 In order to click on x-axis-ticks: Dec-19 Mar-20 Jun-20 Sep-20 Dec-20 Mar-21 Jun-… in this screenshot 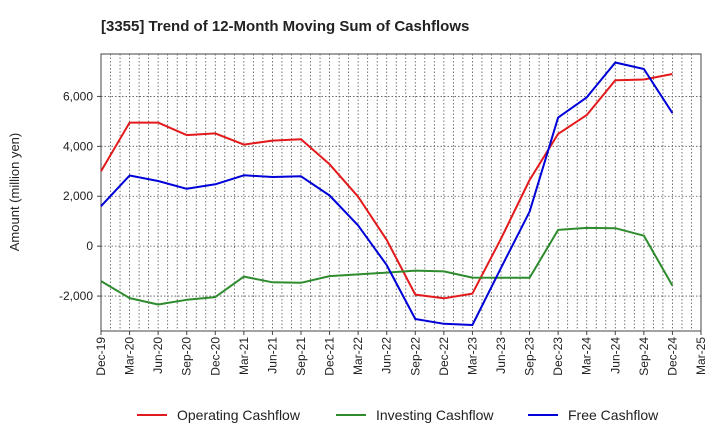, I will do `click(401, 353)`.